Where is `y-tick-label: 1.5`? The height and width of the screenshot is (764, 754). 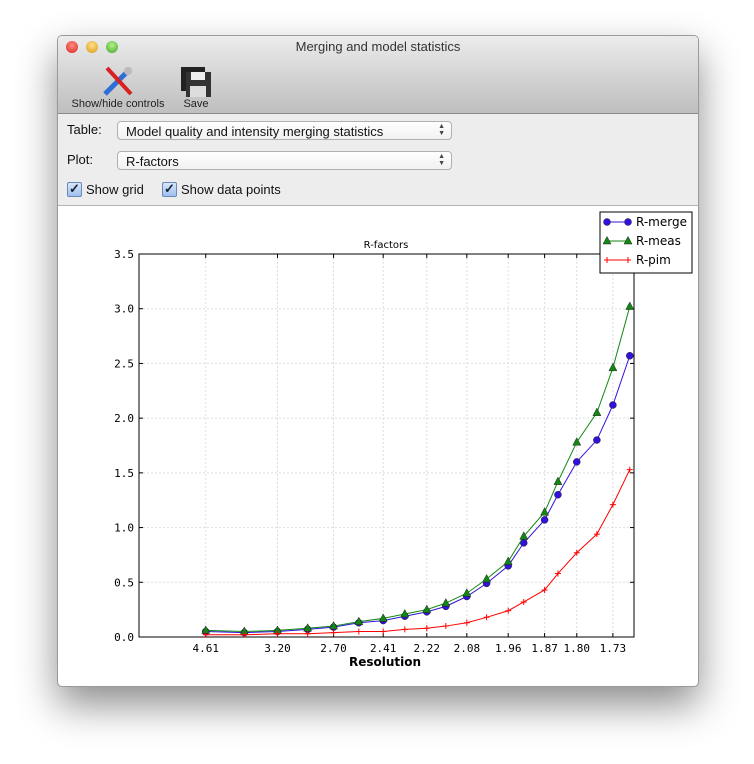
y-tick-label: 1.5 is located at coordinates (124, 473).